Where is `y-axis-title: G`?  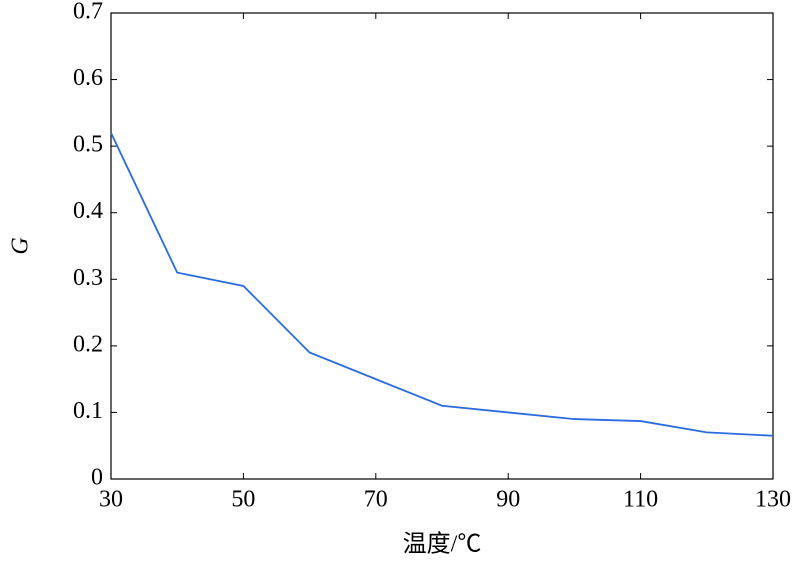 y-axis-title: G is located at coordinates (21, 245).